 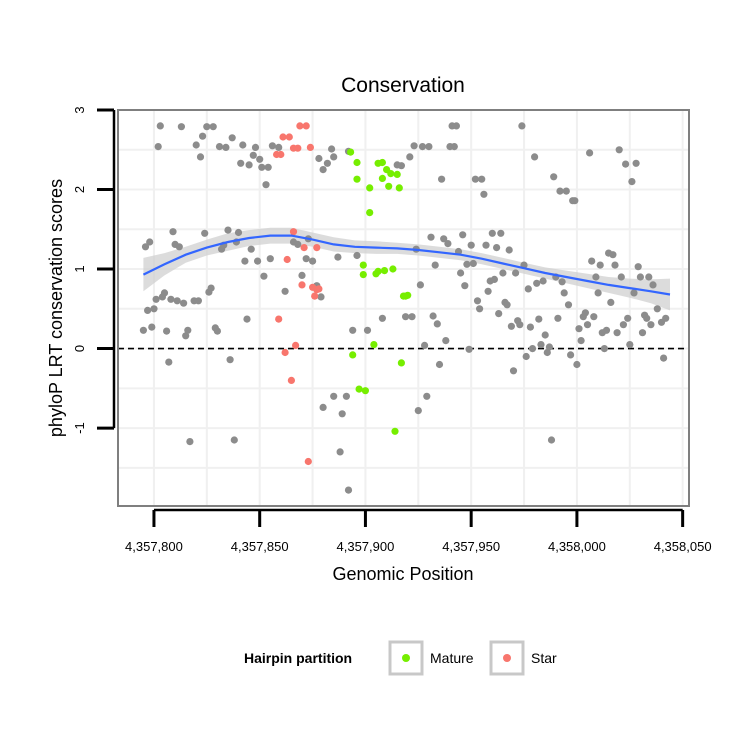 I want to click on chart-title: Conservation, so click(x=403, y=85).